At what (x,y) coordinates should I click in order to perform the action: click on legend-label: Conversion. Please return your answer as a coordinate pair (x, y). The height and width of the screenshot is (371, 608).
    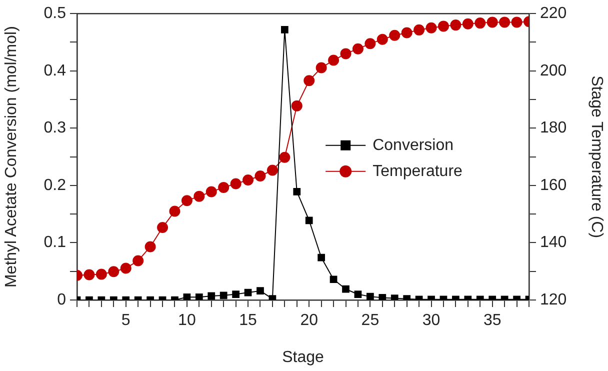
    Looking at the image, I should click on (413, 145).